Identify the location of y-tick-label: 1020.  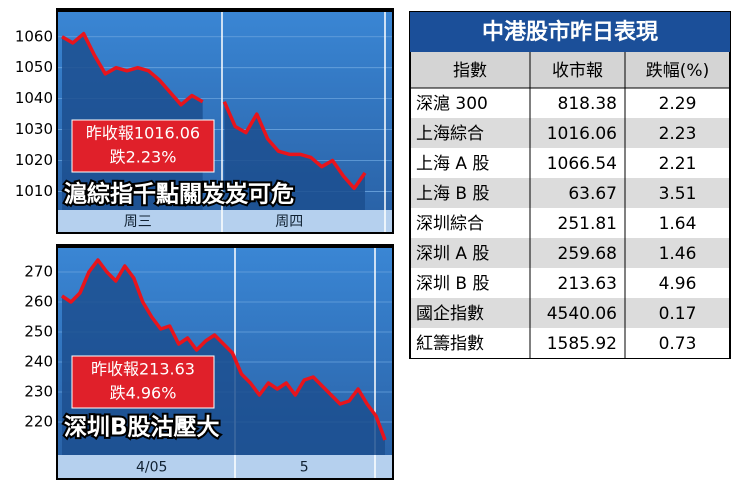
(34, 160).